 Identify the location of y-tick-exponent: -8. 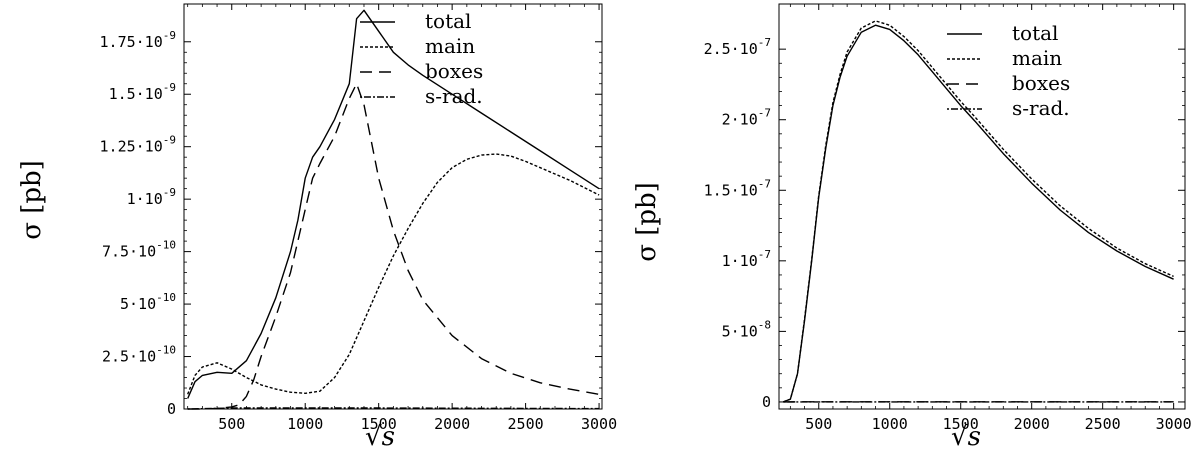
(764, 324).